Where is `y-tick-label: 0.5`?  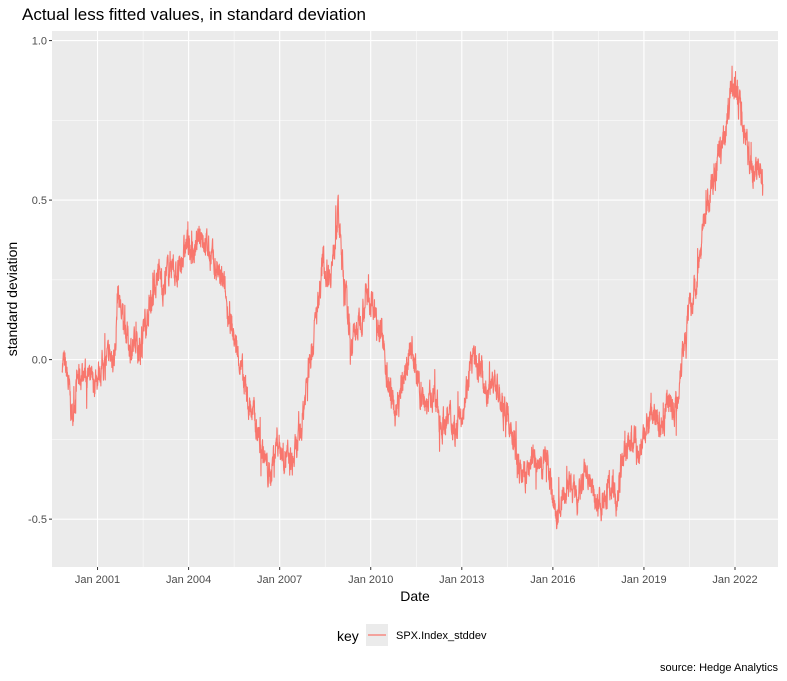
y-tick-label: 0.5 is located at coordinates (39, 201).